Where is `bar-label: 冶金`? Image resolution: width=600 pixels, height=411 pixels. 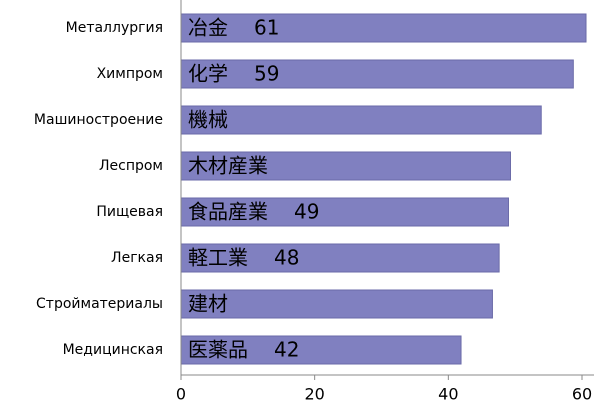
bar-label: 冶金 is located at coordinates (208, 28).